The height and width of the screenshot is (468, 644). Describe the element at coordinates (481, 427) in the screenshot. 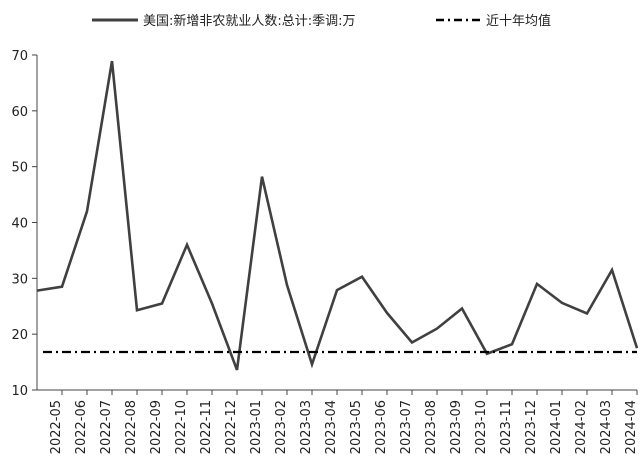

I see `x-tick-label: 2023-10` at that location.